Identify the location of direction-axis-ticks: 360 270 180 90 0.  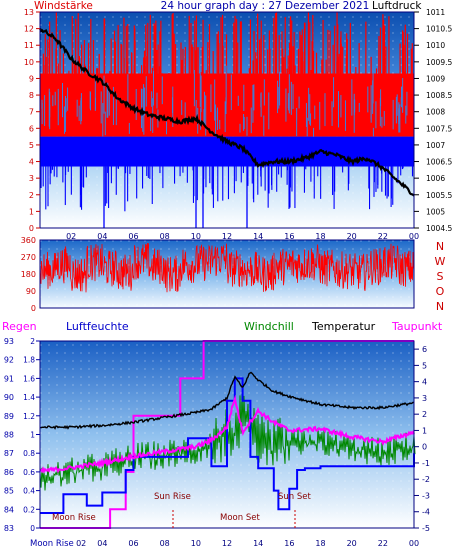
(28, 274).